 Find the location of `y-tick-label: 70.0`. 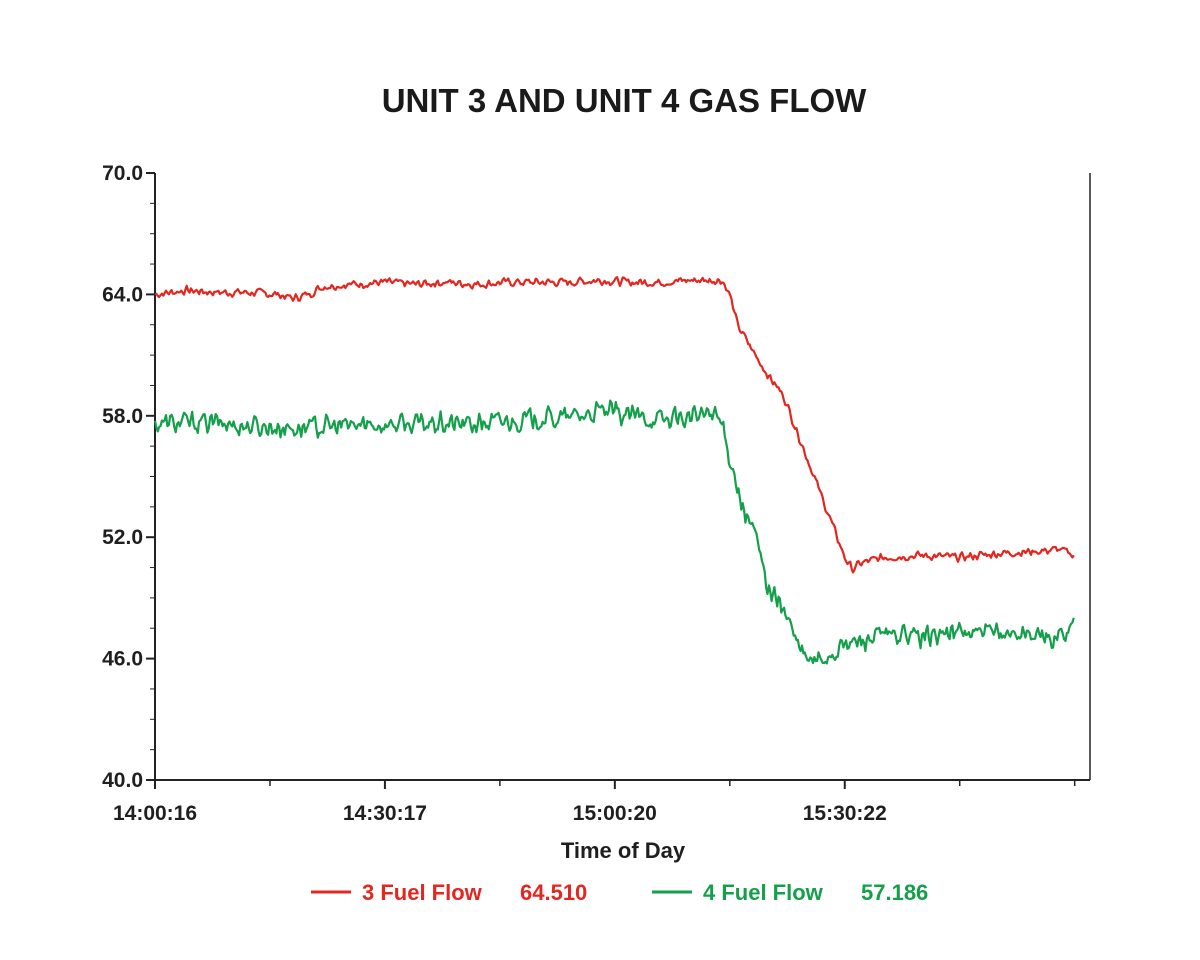

y-tick-label: 70.0 is located at coordinates (122, 173).